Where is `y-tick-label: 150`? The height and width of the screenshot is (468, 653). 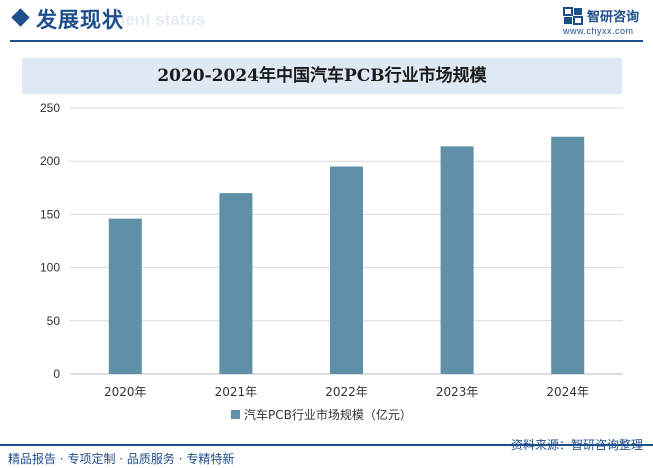
y-tick-label: 150 is located at coordinates (50, 214).